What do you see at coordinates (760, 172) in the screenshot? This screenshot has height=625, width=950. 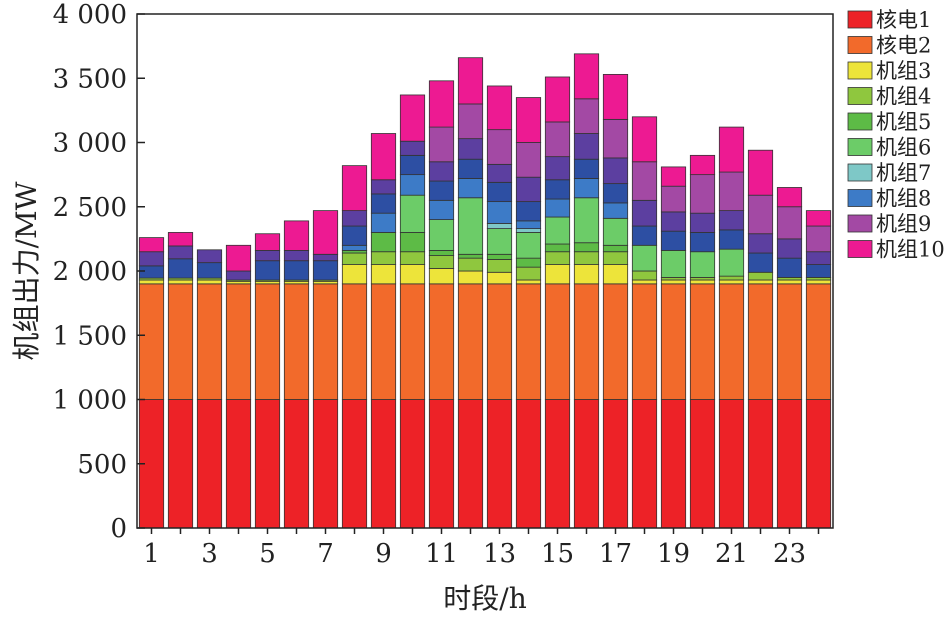 I see `bar-segment-t22-s12` at bounding box center [760, 172].